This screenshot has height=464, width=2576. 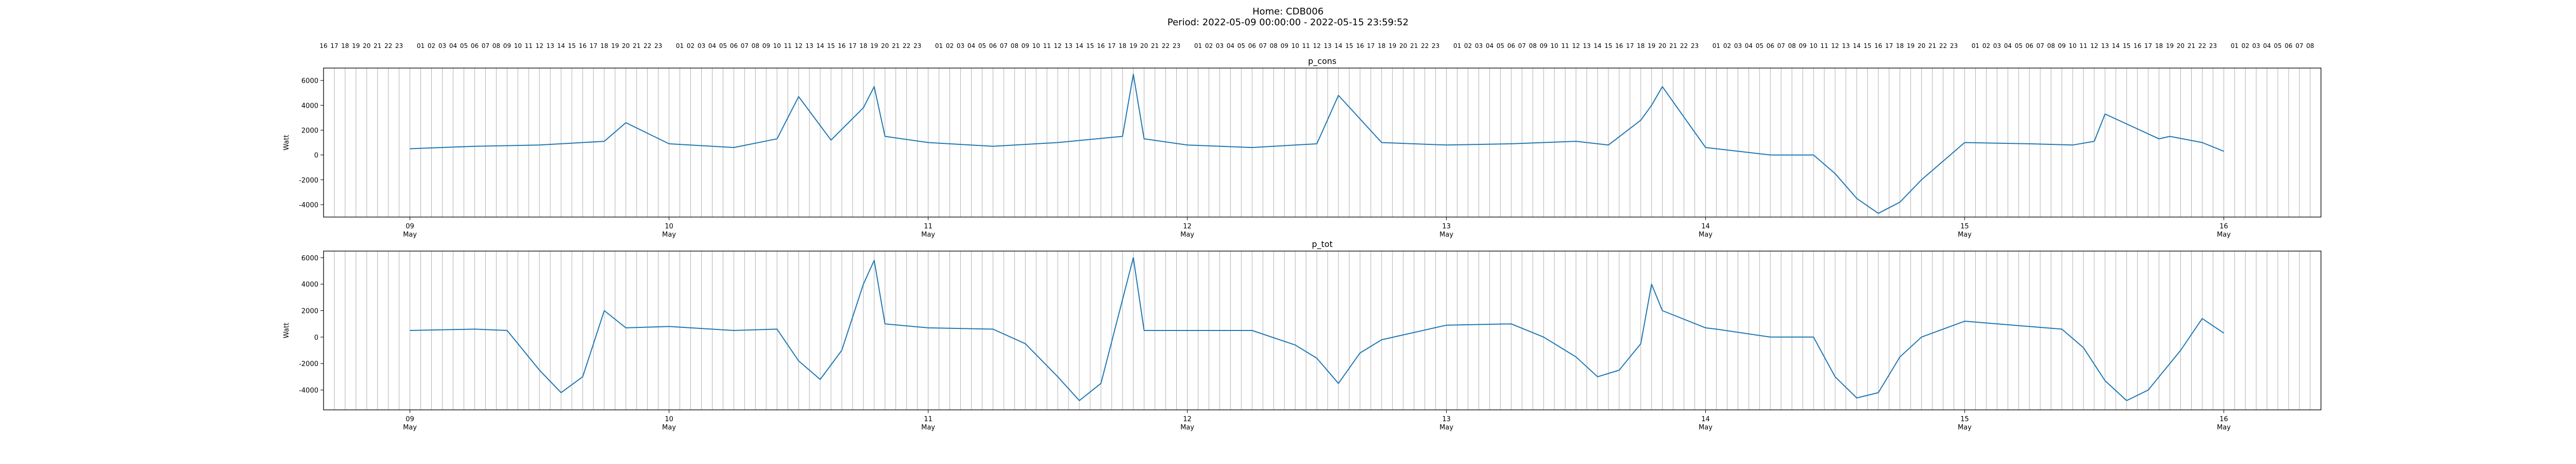 I want to click on y-tick-label: 2000, so click(x=309, y=312).